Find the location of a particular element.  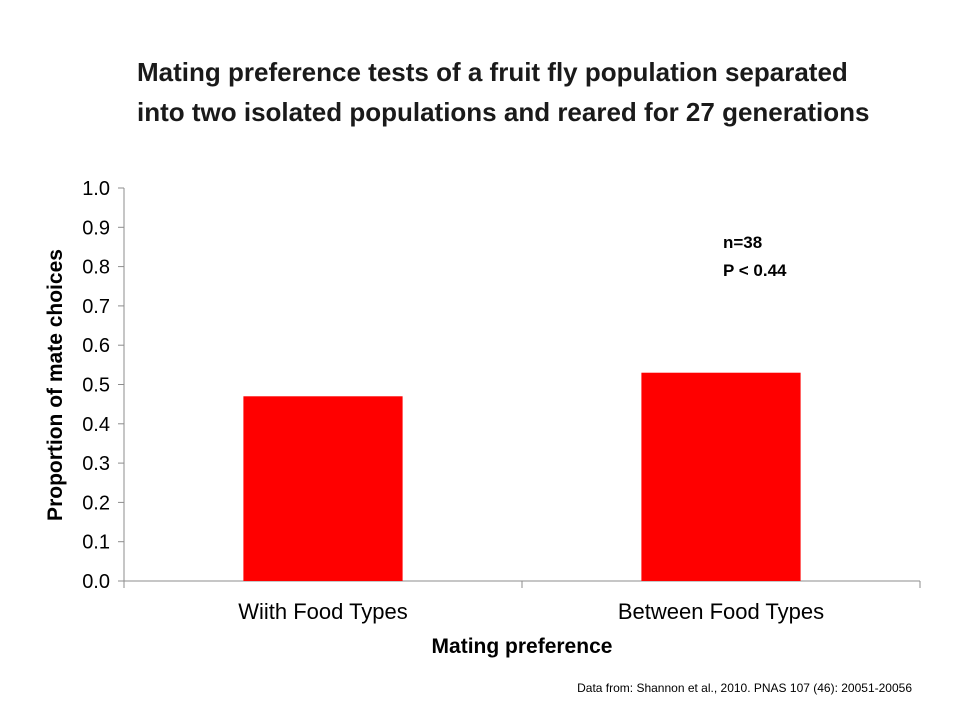

y-tick-label: 0.8 is located at coordinates (96, 268).